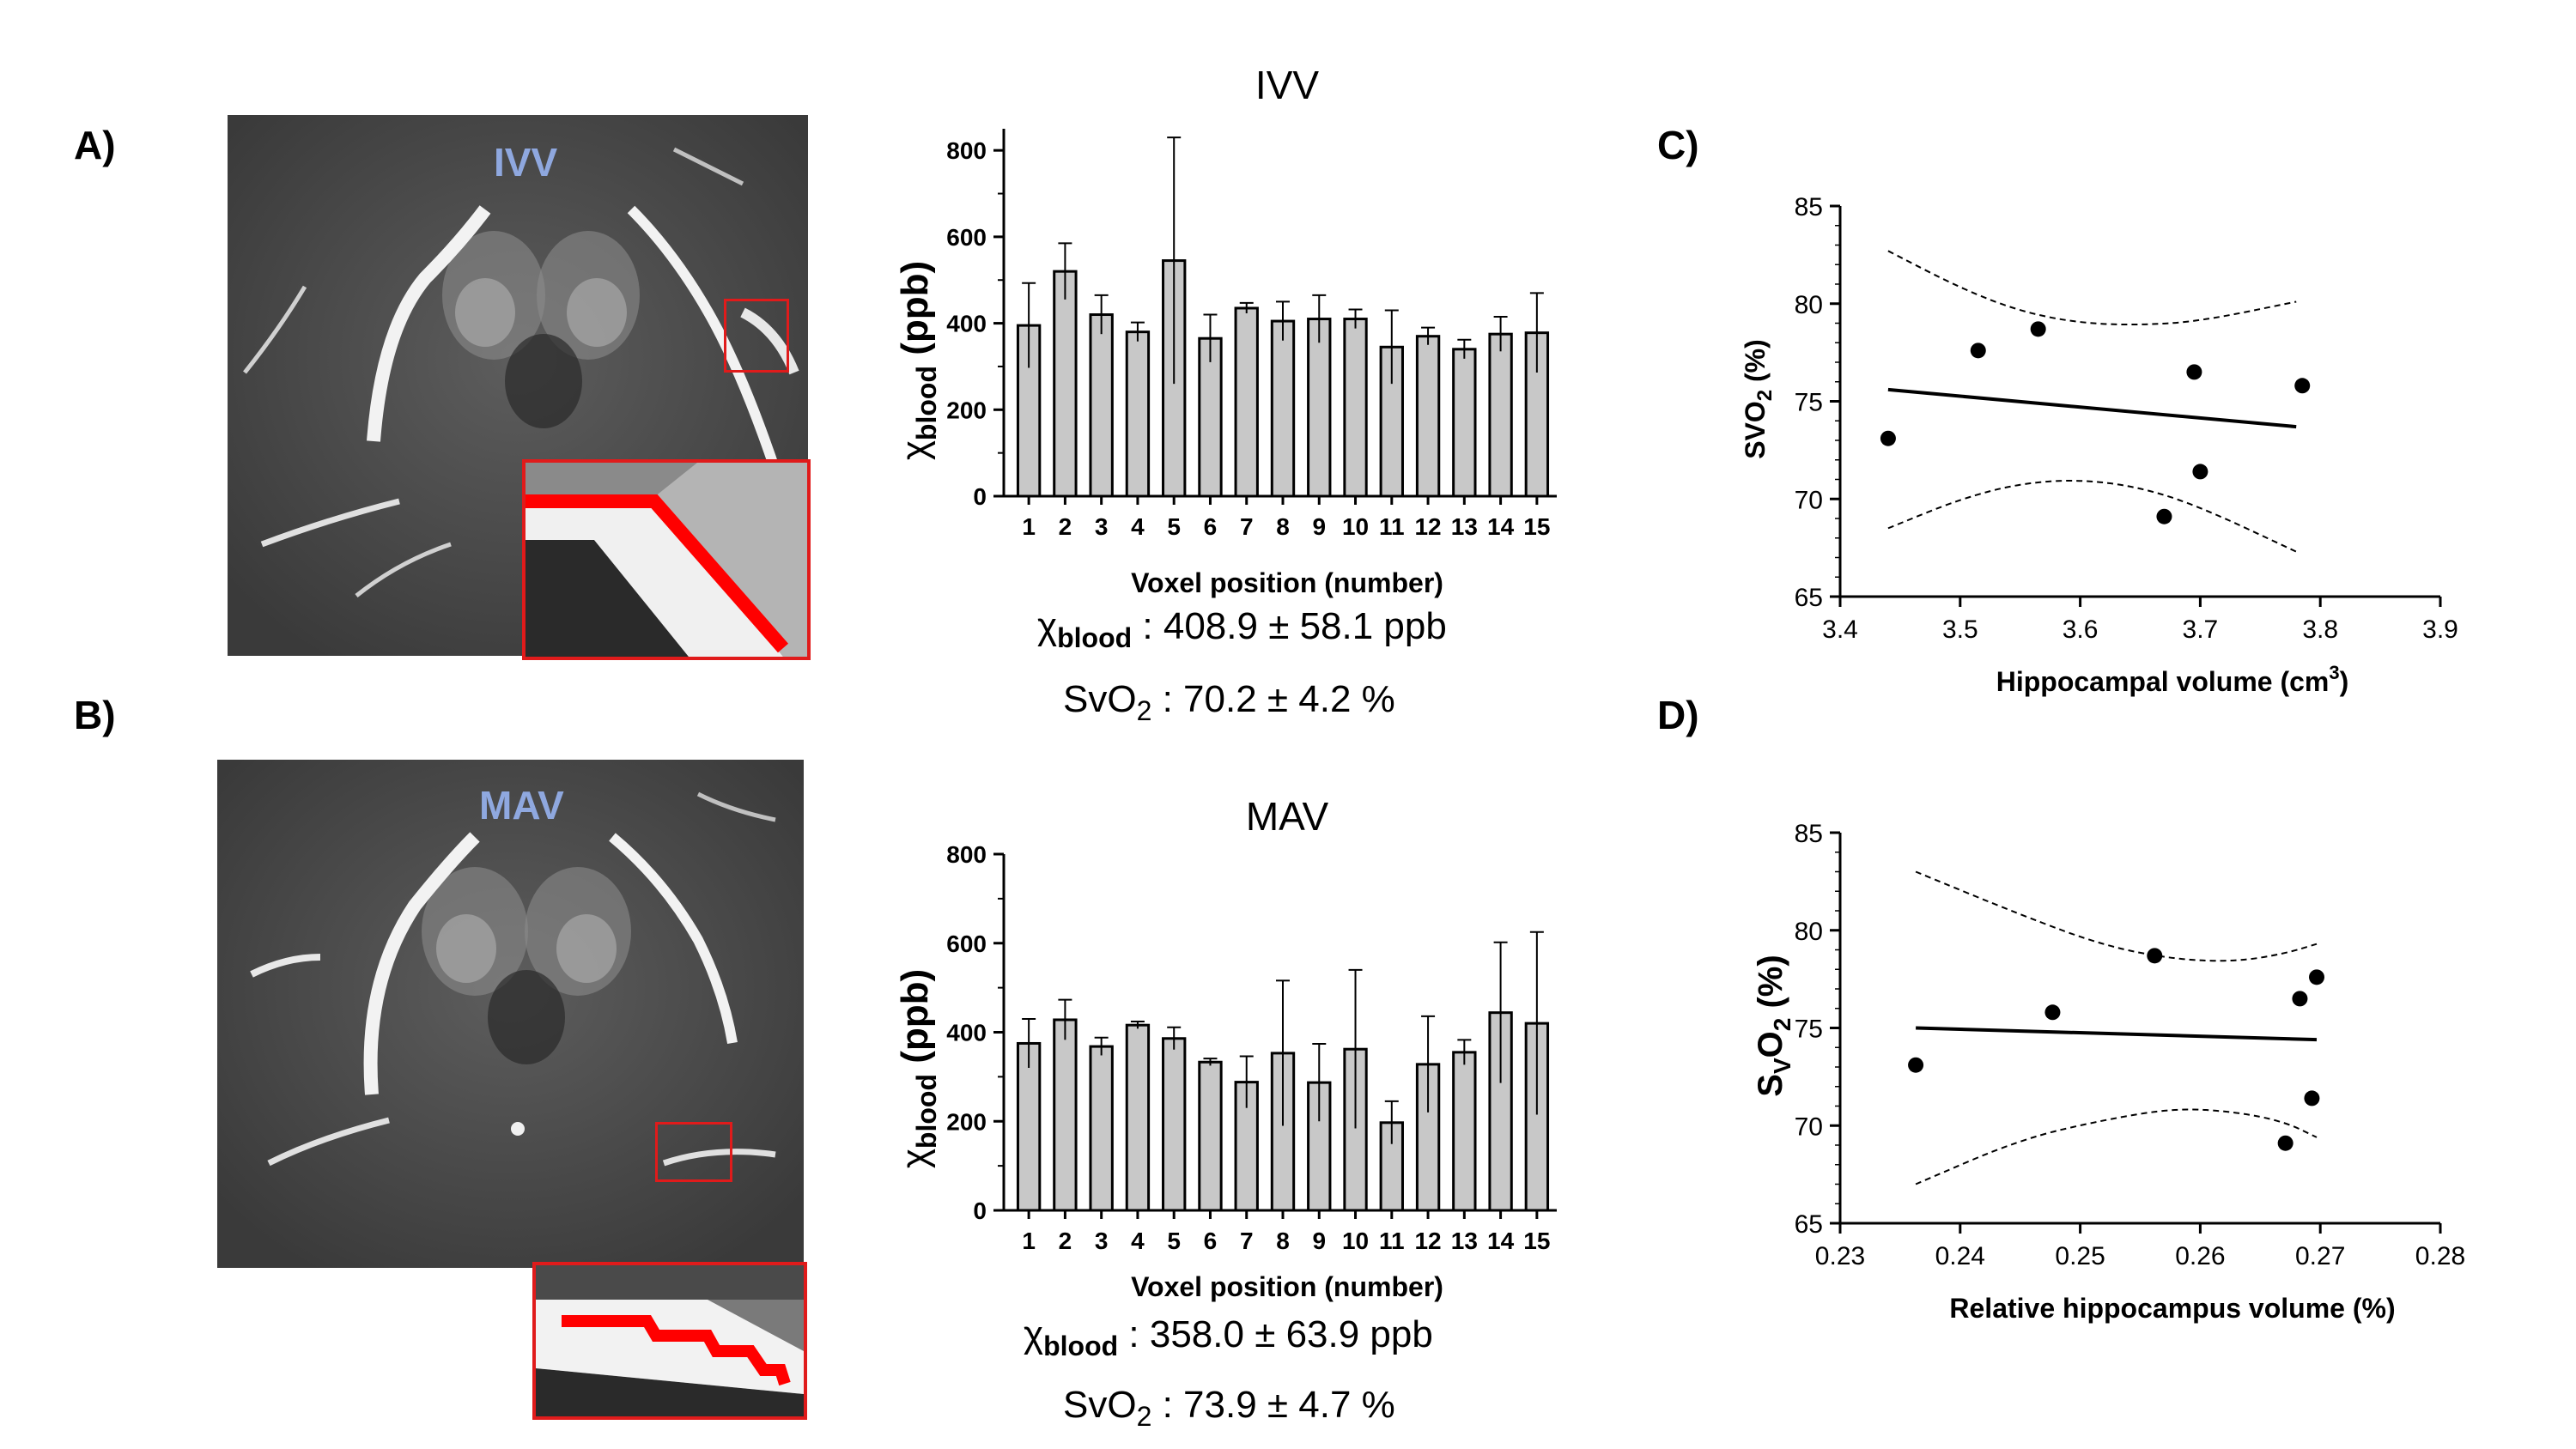 The height and width of the screenshot is (1449, 2576). Describe the element at coordinates (1678, 145) in the screenshot. I see `panel-label-c: C)` at that location.